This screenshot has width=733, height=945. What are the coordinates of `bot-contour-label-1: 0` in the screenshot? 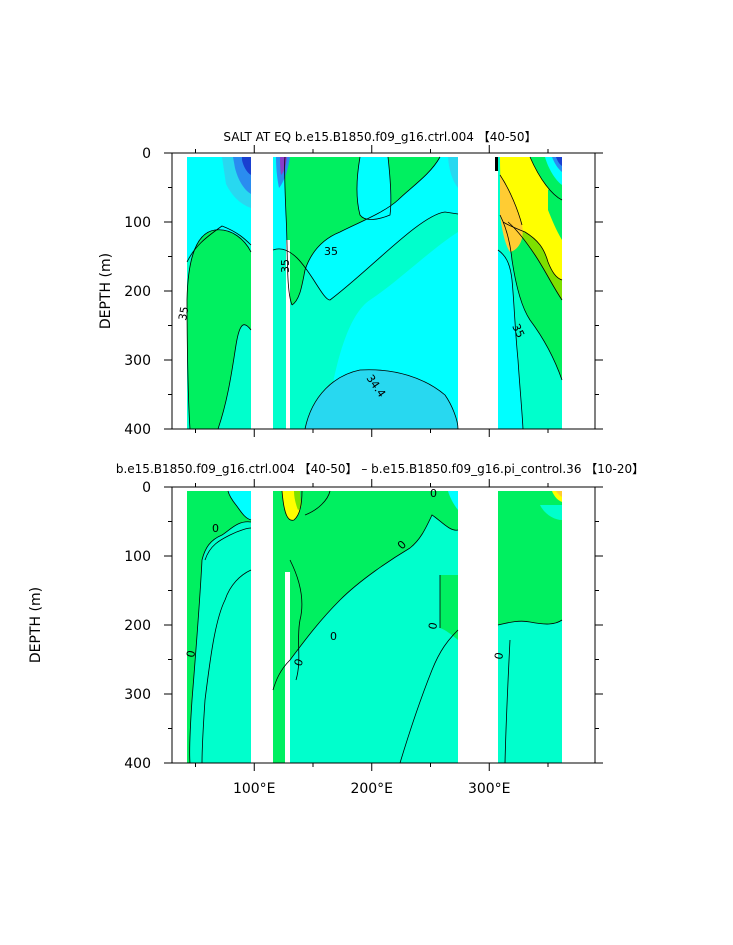 It's located at (215, 528).